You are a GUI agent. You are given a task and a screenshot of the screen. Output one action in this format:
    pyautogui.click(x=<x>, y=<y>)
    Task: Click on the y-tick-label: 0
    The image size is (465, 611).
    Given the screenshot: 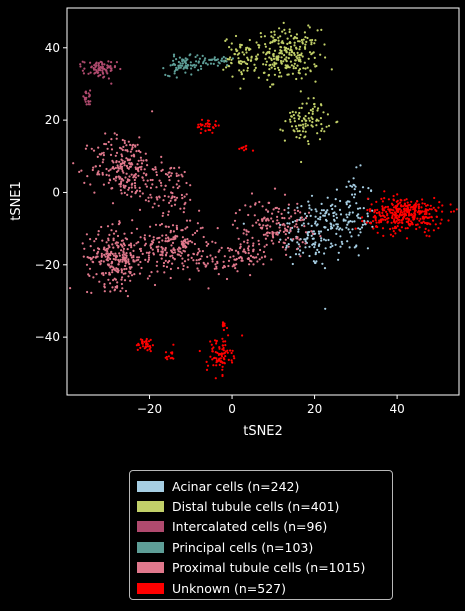 What is the action you would take?
    pyautogui.click(x=56, y=192)
    